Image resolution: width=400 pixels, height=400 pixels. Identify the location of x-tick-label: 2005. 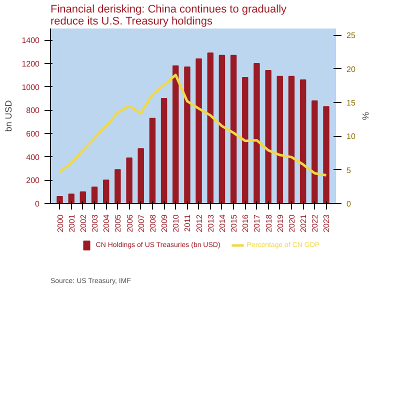
(118, 223).